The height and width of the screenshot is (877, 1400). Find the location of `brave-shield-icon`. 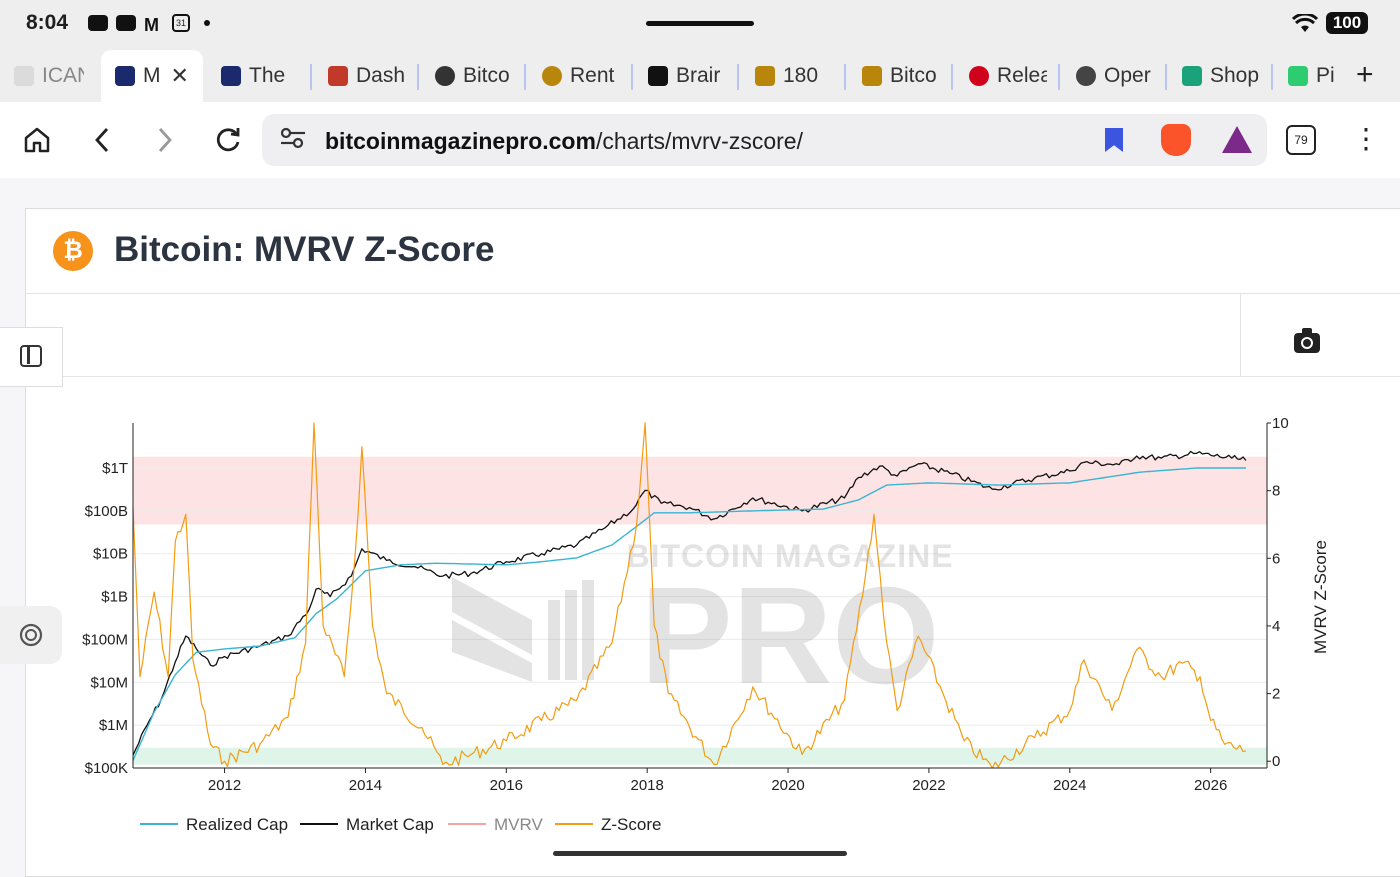

brave-shield-icon is located at coordinates (1176, 140).